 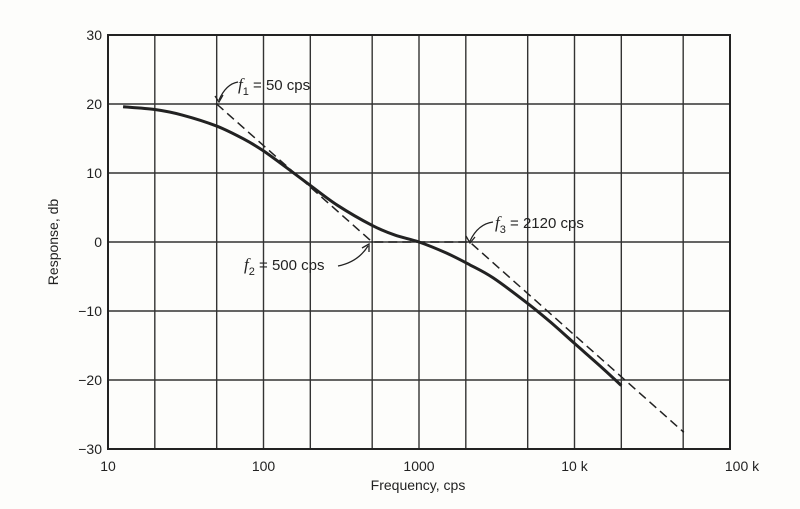 I want to click on svg-text: f1 = 50 cps, so click(x=274, y=86).